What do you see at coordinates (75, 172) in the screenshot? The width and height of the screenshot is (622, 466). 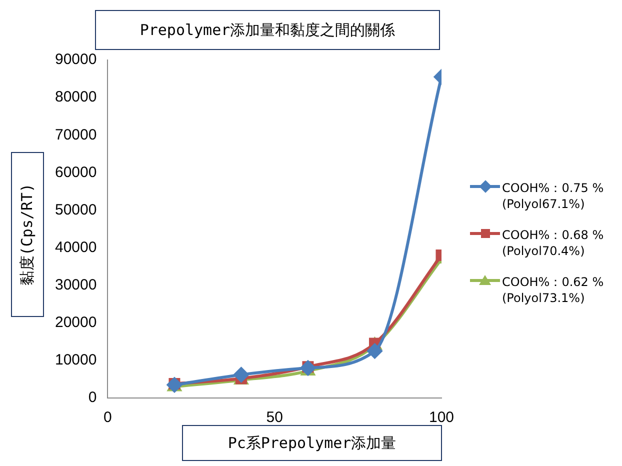 I see `y-tick-label: 60000` at bounding box center [75, 172].